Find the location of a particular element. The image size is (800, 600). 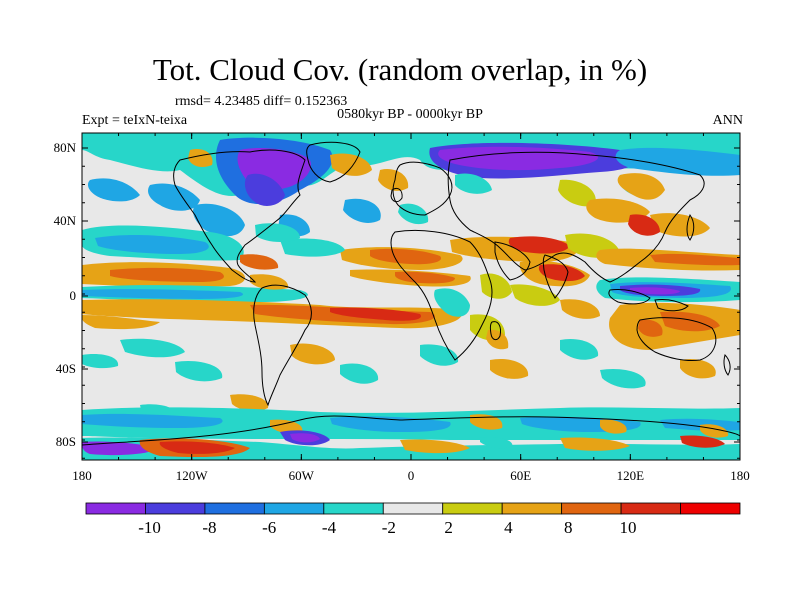

season-label: ANN is located at coordinates (727, 120).